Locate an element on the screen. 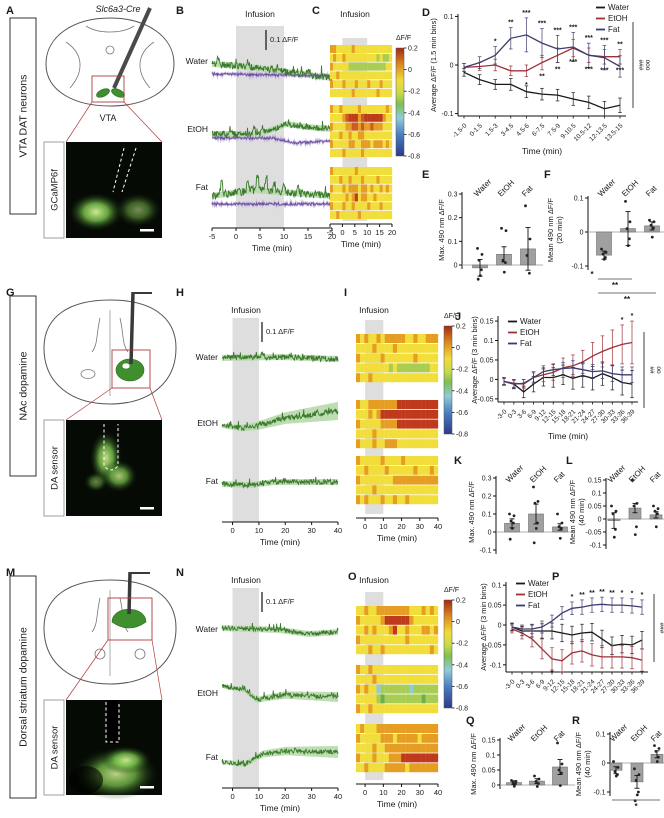 This screenshot has height=818, width=664. row-a: A VTA DAT neurons Slc6a3-Cre VTA GCaMP6f is located at coordinates (90, 121).